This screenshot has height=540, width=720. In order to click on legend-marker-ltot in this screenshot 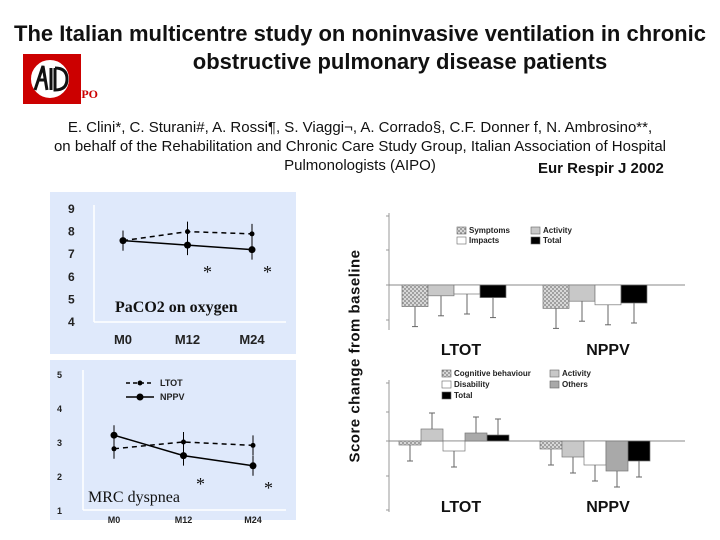, I will do `click(140, 383)`.